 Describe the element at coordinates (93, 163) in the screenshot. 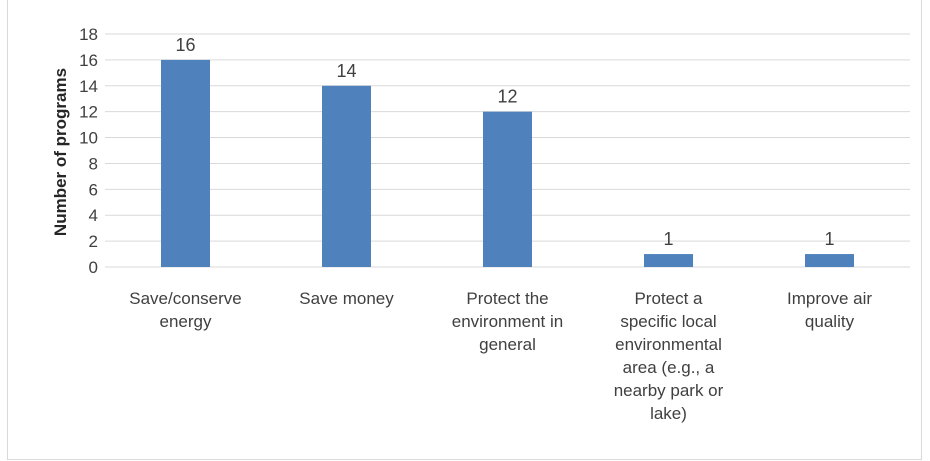

I see `y-tick-label: 8` at that location.